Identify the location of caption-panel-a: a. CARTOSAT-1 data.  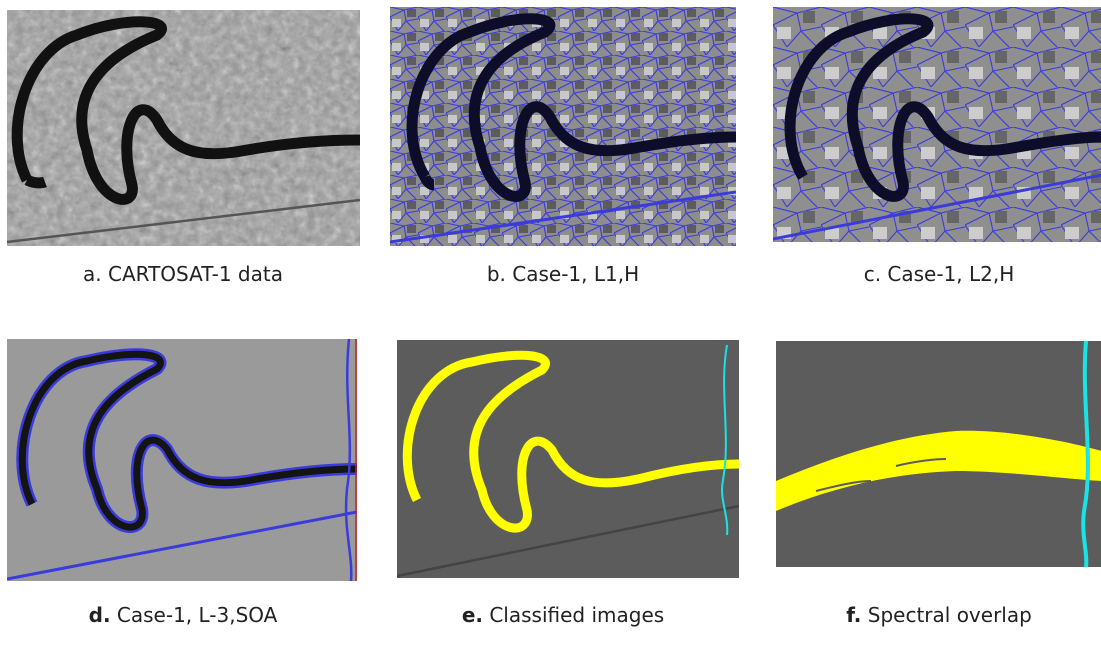
(183, 274).